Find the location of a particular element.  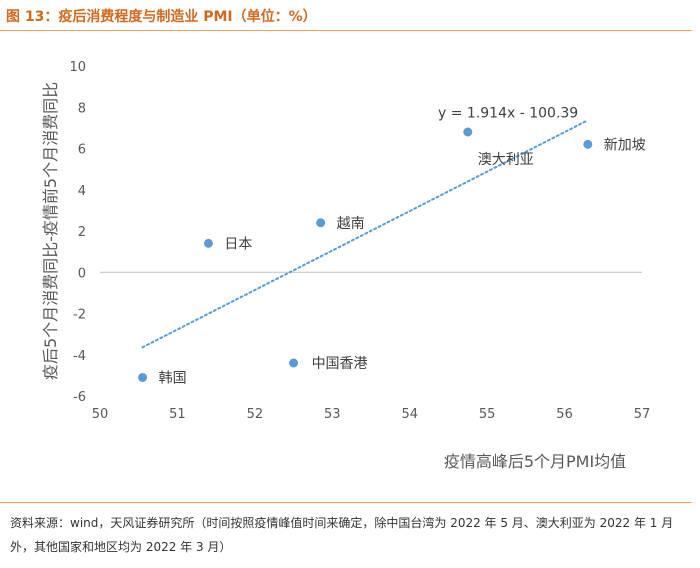

x-tick-label: 56 is located at coordinates (564, 414).